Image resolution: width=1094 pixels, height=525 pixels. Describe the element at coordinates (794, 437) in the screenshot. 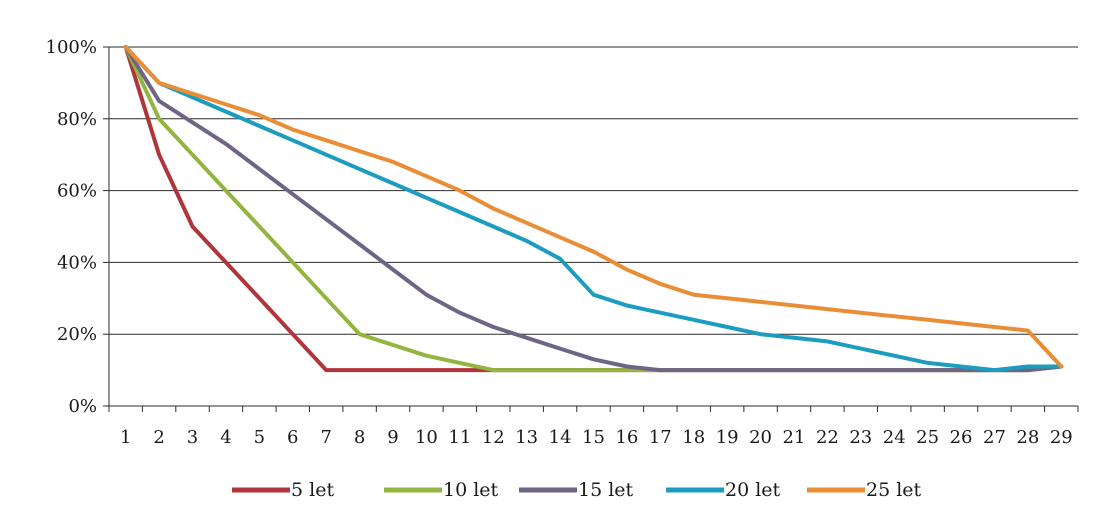

I see `x-tick-label: 21` at that location.